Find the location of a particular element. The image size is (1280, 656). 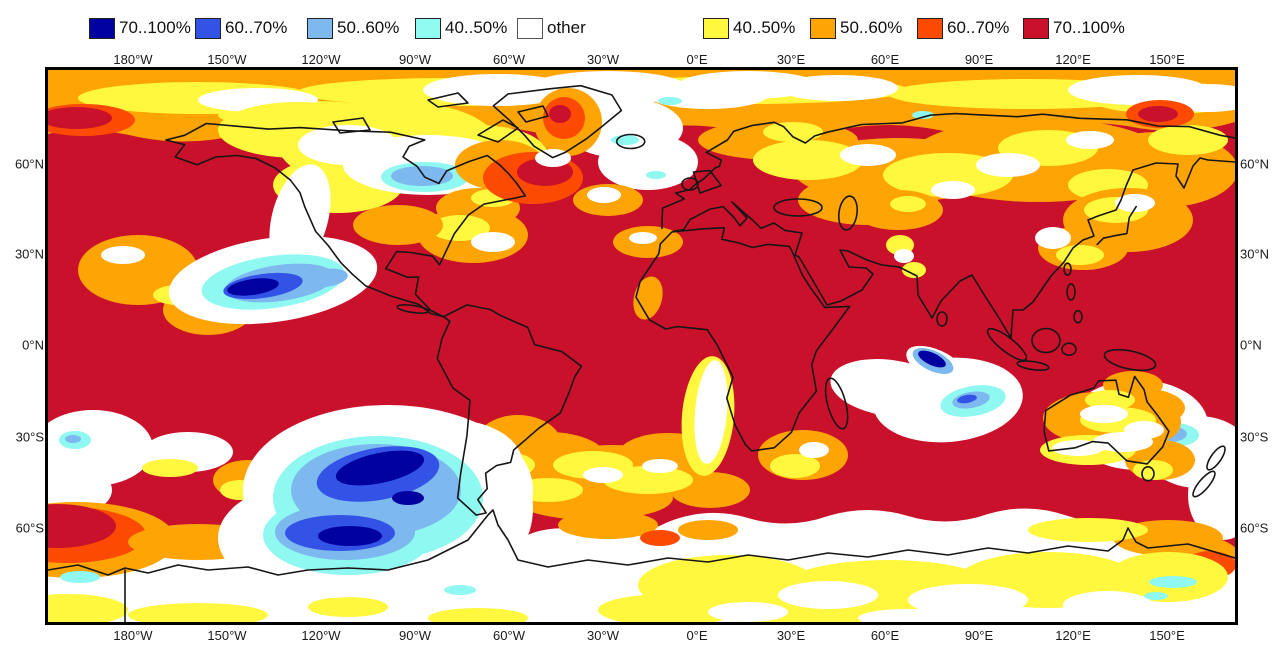

lon-tick-label: 30°W is located at coordinates (603, 635).